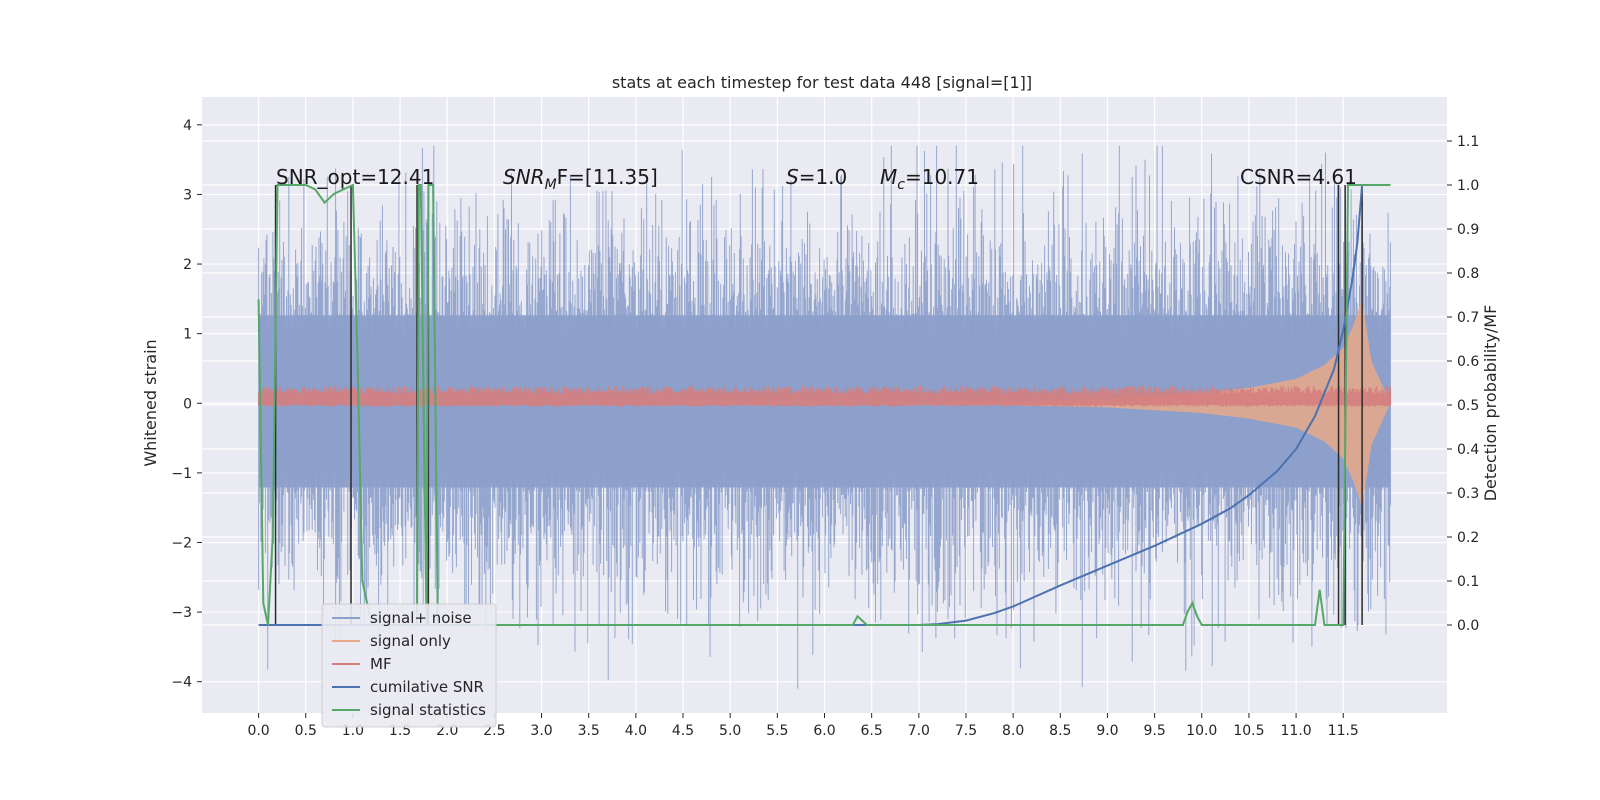 The image size is (1600, 800). Describe the element at coordinates (258, 731) in the screenshot. I see `x-tick-label: 0.0` at that location.